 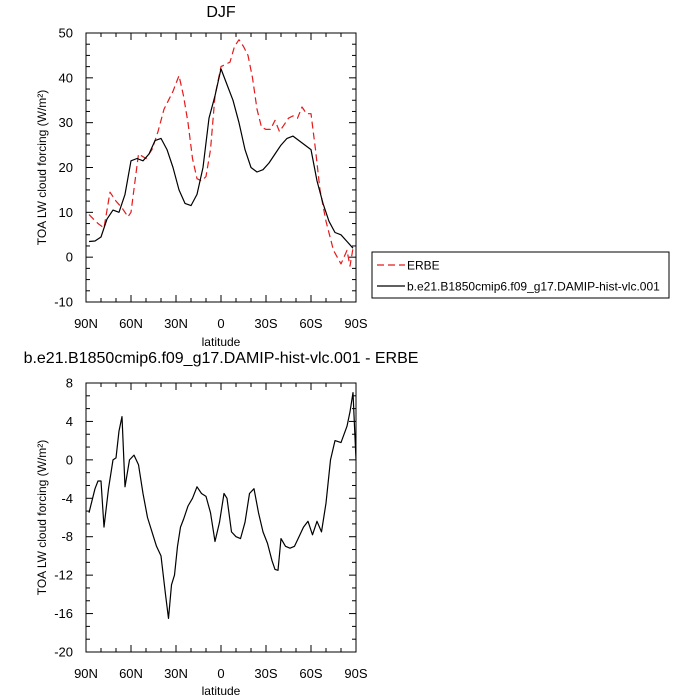 I want to click on y-tick-label: -20, so click(x=63, y=652).